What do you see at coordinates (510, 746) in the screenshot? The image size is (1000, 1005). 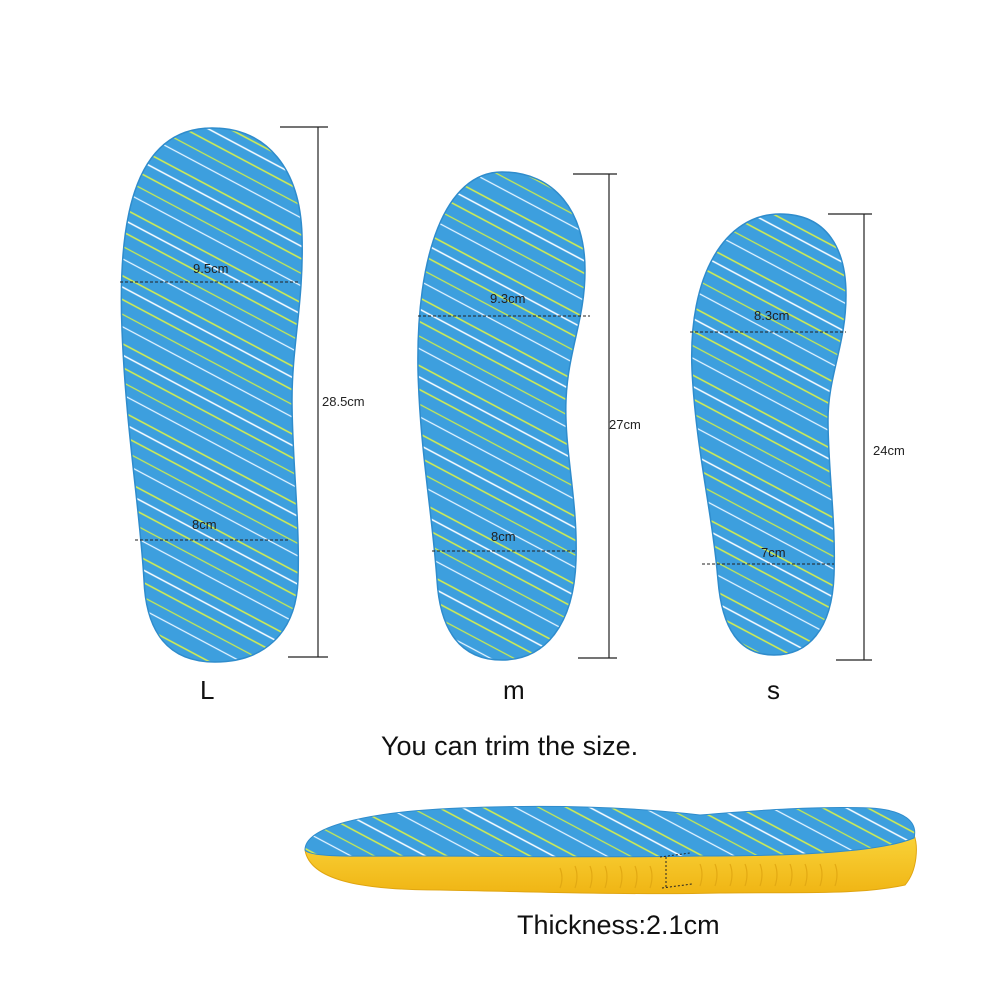 I see `trim-note: You can trim the size.` at bounding box center [510, 746].